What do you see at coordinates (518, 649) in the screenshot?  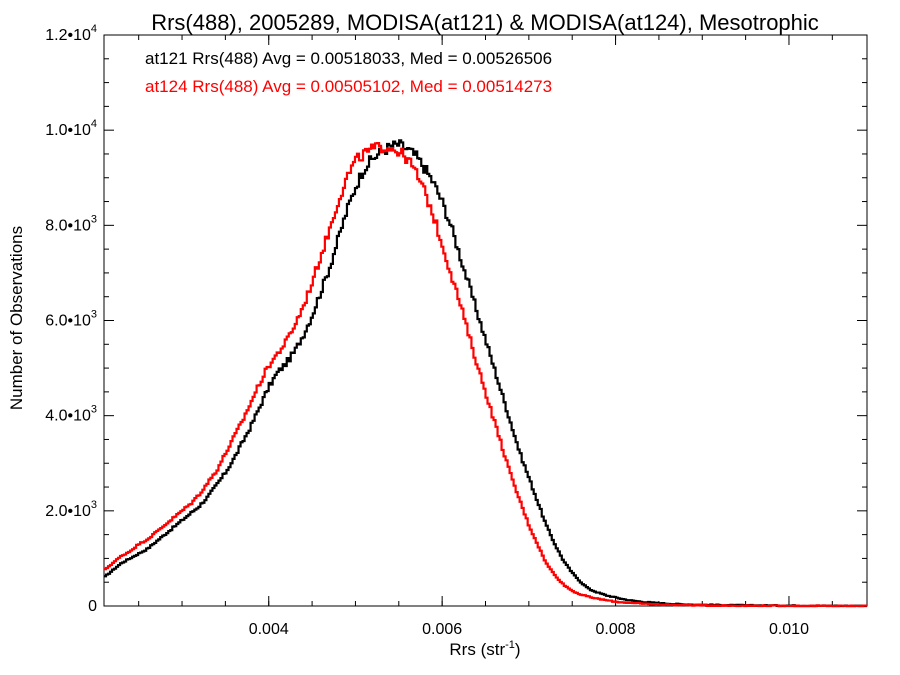 I see `x-axis-label-end: )` at bounding box center [518, 649].